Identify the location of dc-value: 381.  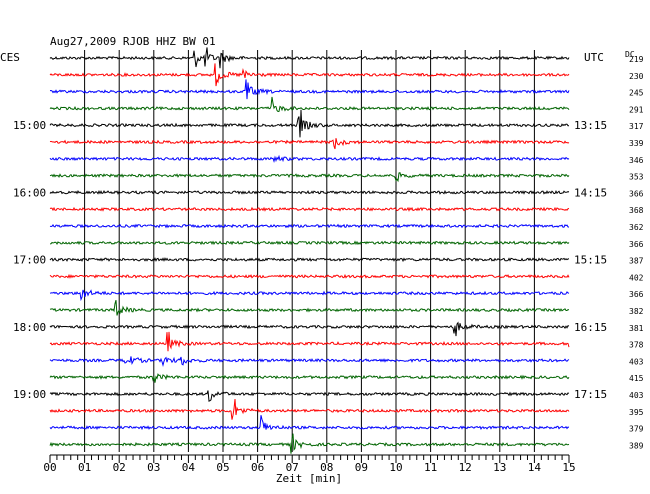
(636, 328).